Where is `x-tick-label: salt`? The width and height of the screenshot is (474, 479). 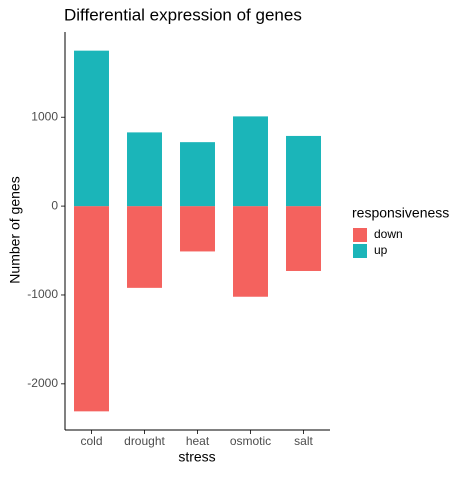 x-tick-label: salt is located at coordinates (303, 441).